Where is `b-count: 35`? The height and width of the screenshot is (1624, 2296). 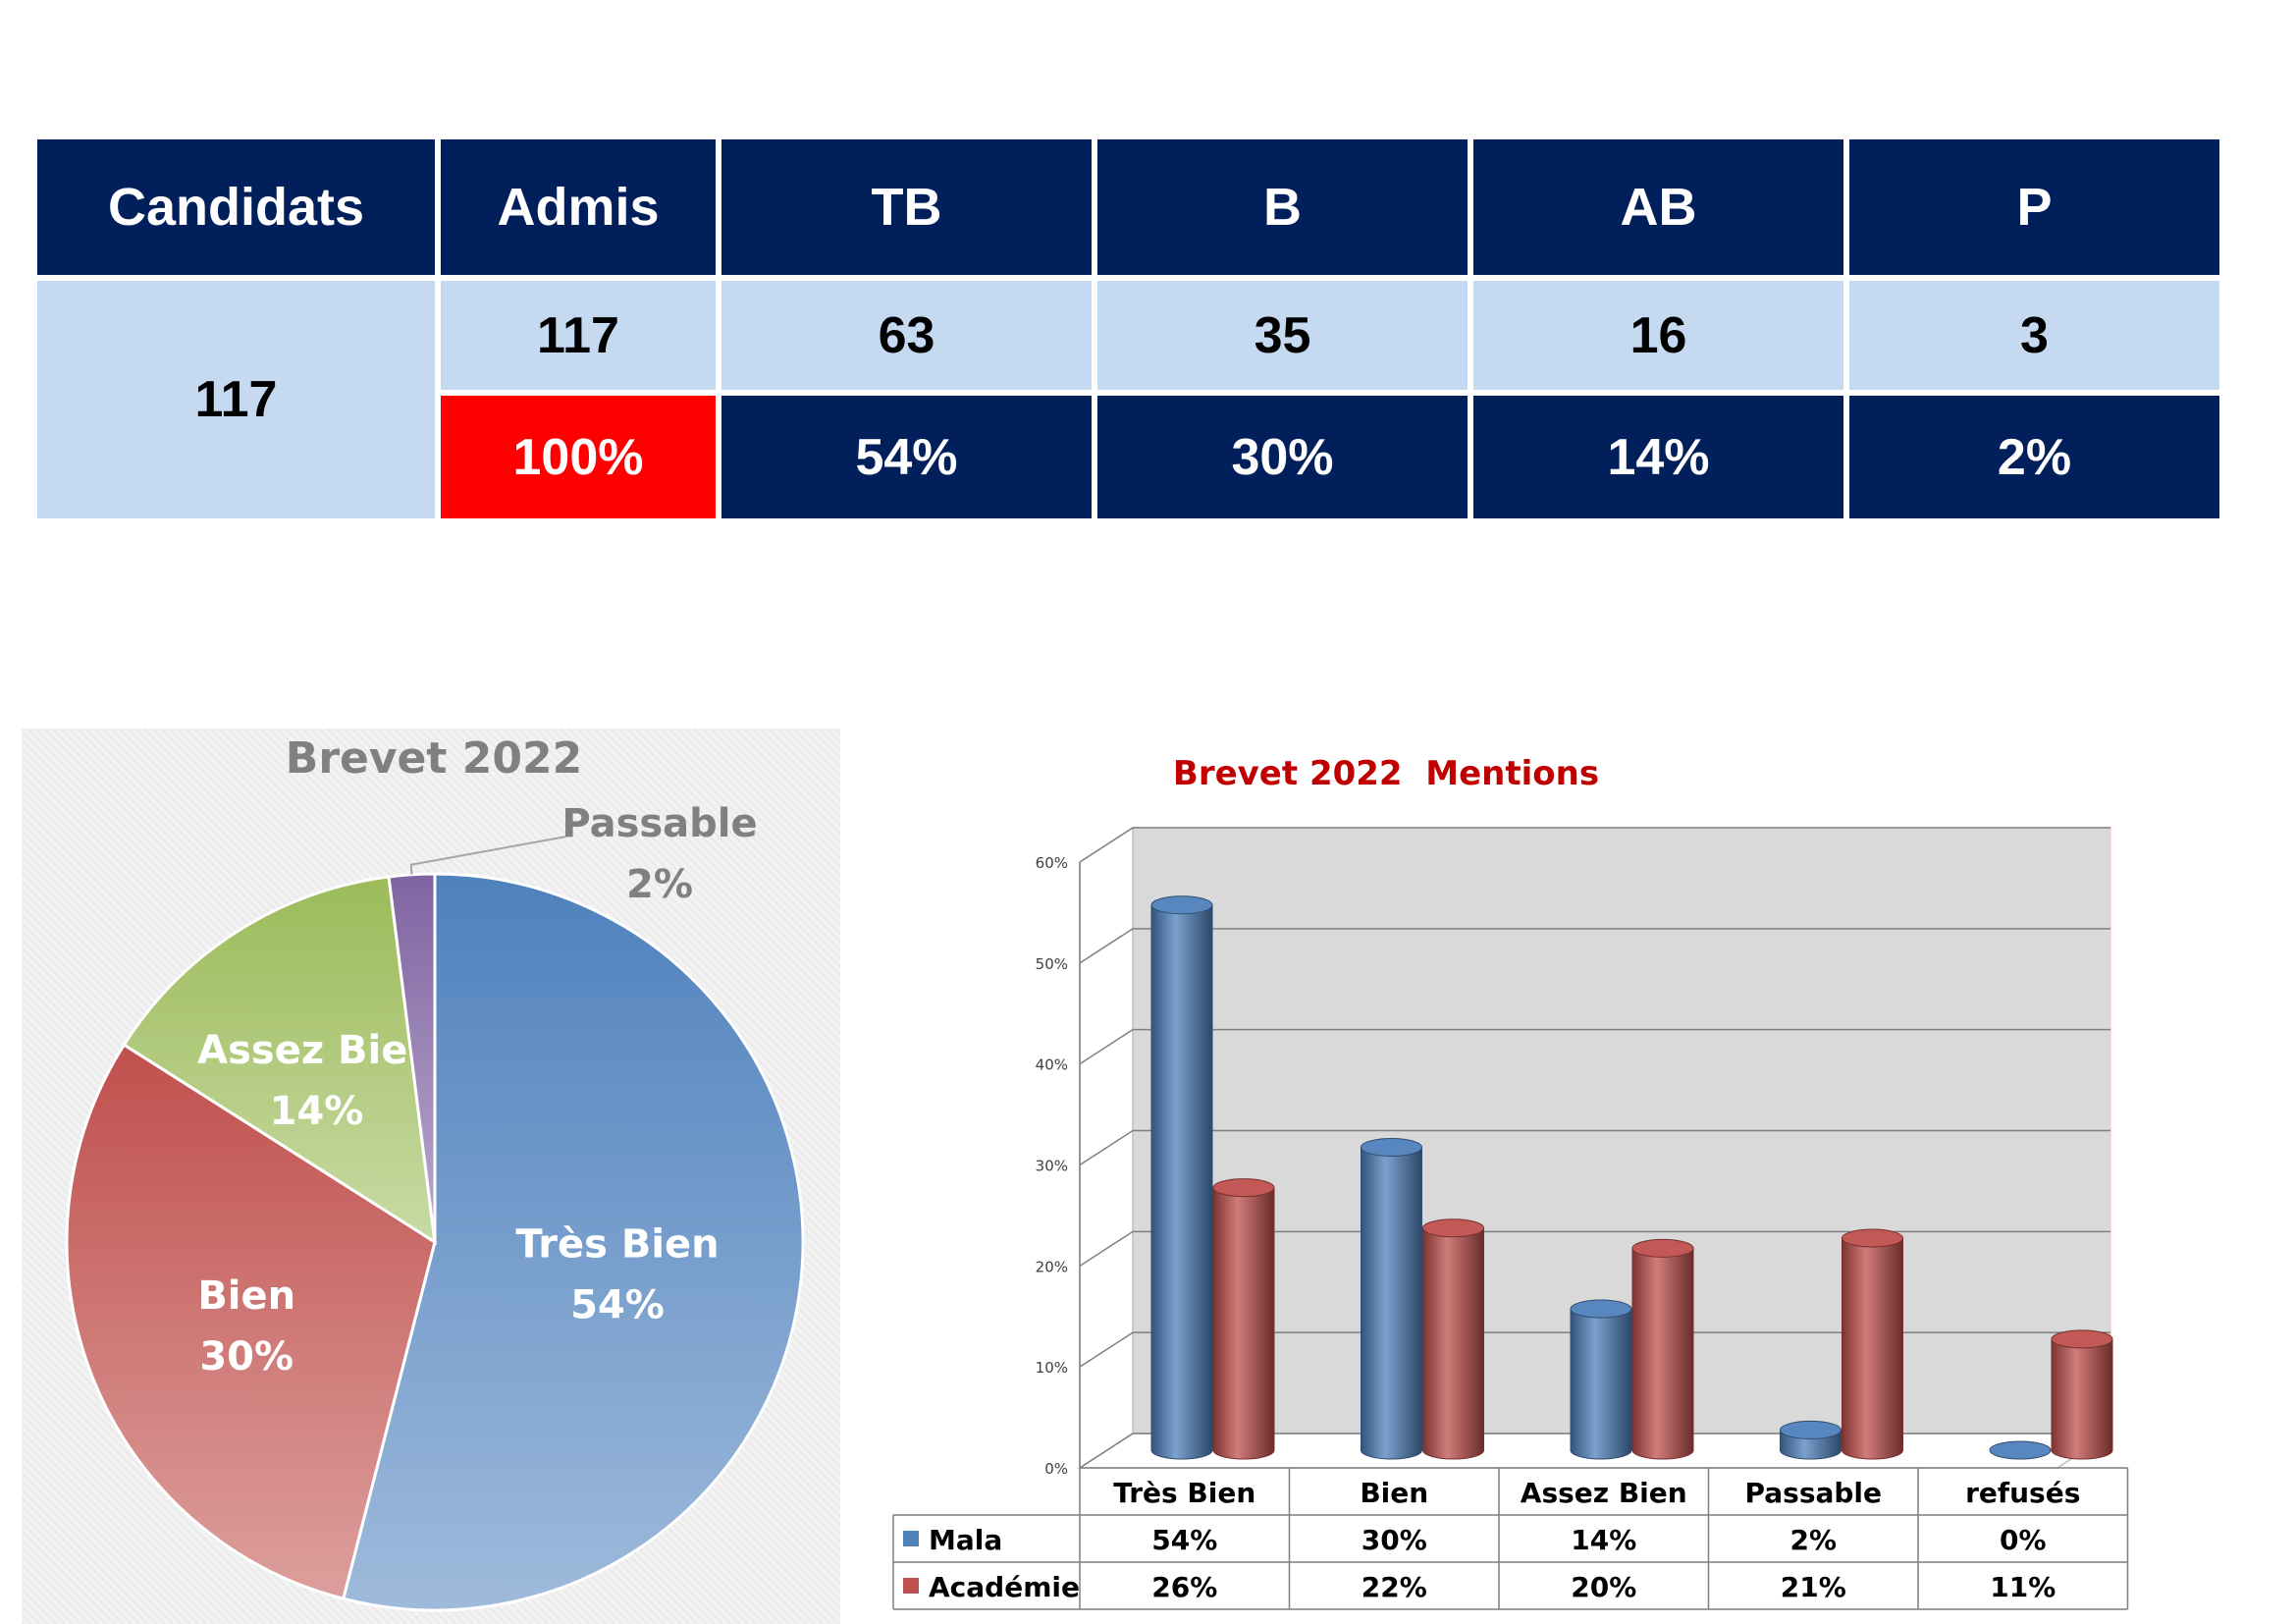 b-count: 35 is located at coordinates (1283, 335).